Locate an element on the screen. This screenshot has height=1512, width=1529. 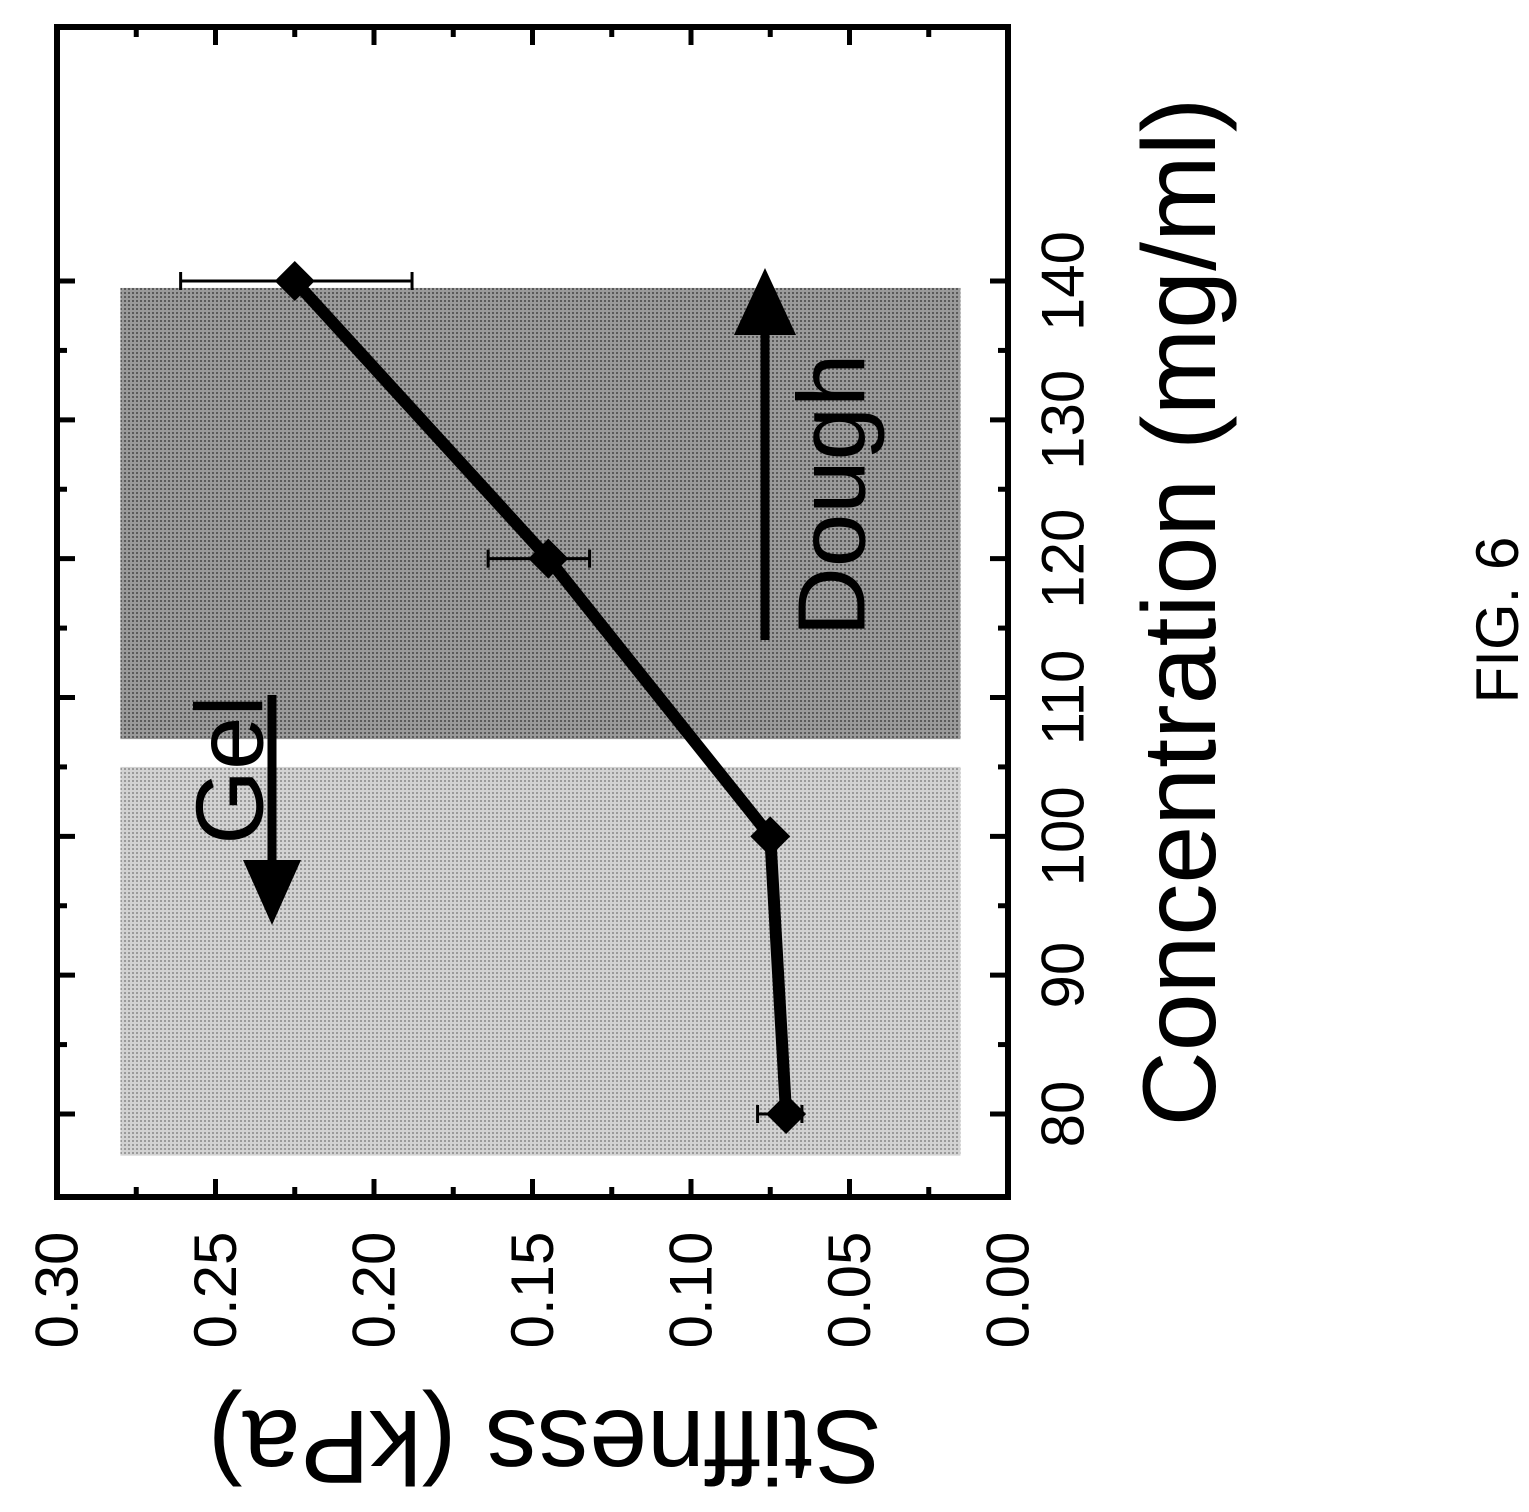
region-gel is located at coordinates (540, 961).